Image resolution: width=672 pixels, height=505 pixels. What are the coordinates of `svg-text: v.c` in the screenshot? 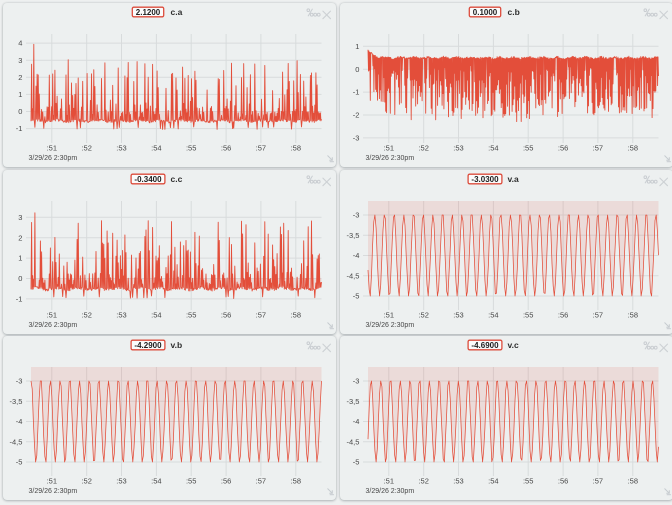 It's located at (512, 345).